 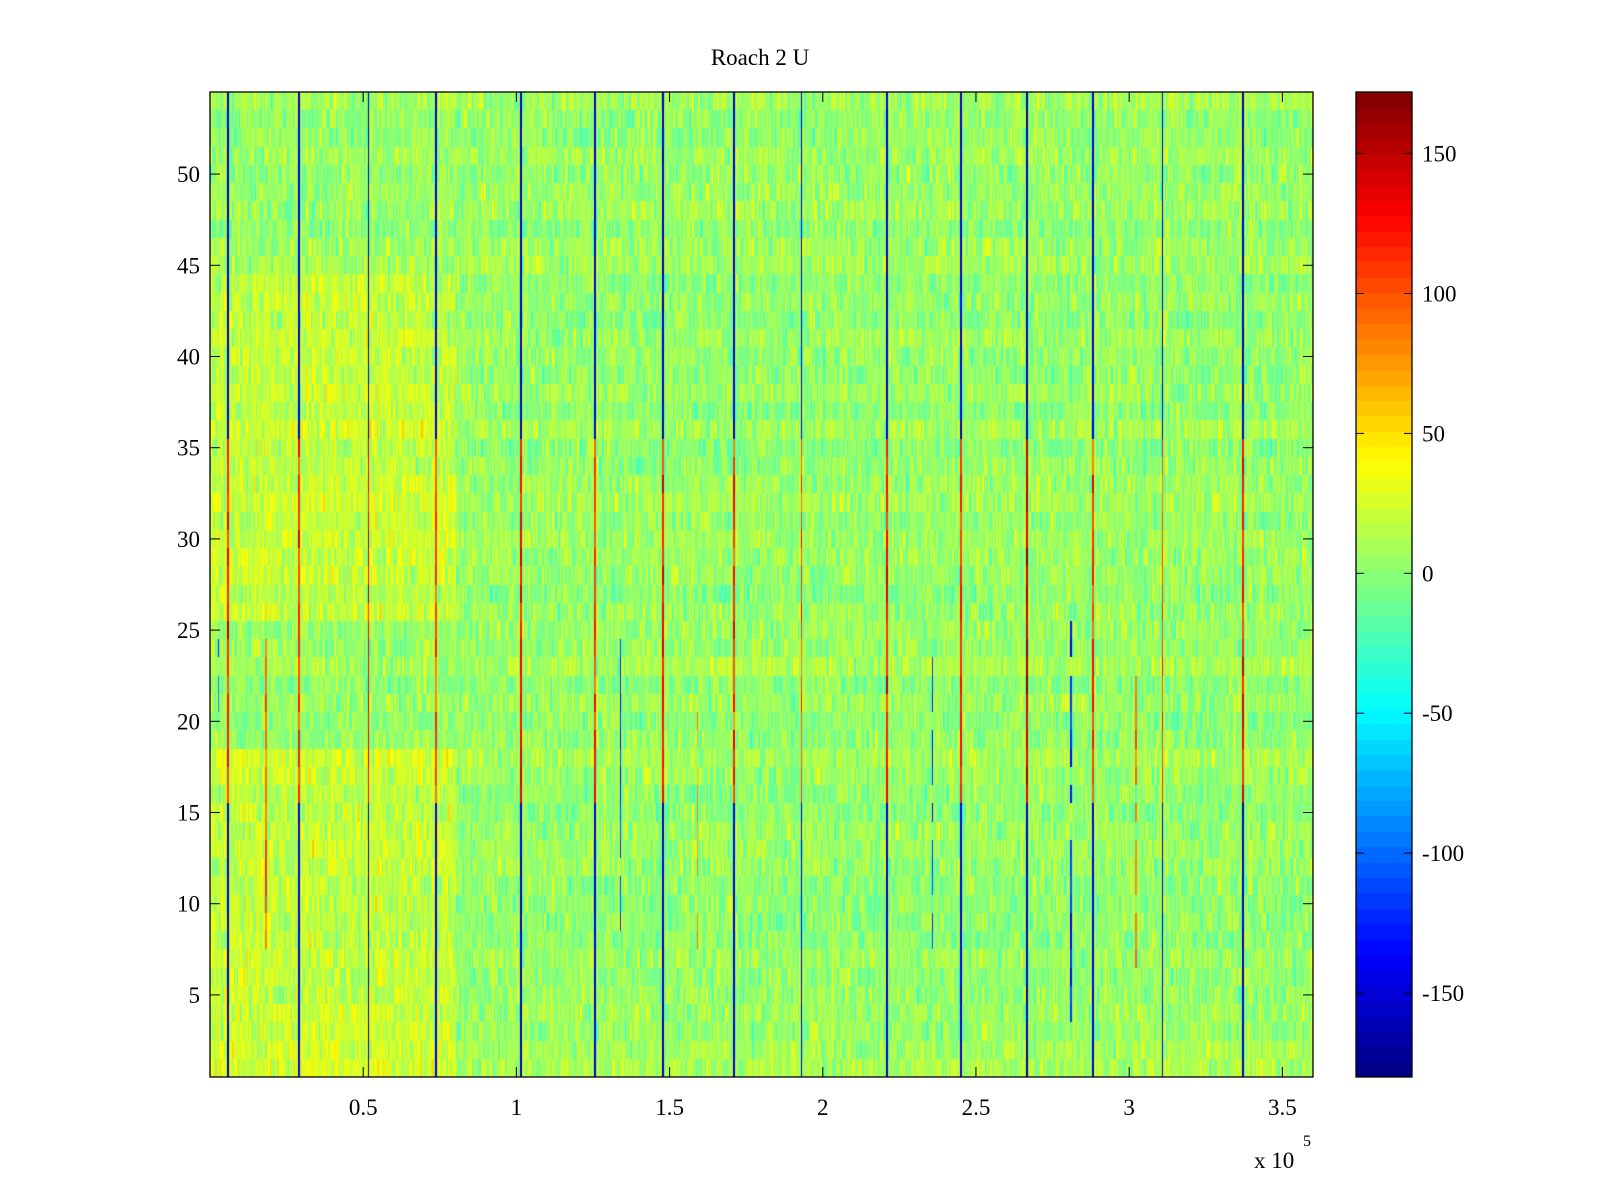 What do you see at coordinates (188, 813) in the screenshot?
I see `y-tick-label: 15` at bounding box center [188, 813].